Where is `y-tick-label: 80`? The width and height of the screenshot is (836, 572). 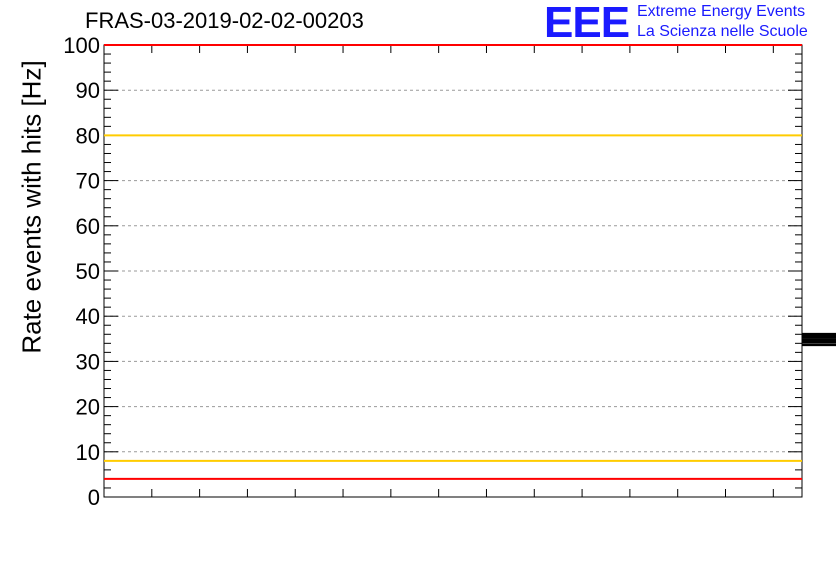 y-tick-label: 80 is located at coordinates (88, 135).